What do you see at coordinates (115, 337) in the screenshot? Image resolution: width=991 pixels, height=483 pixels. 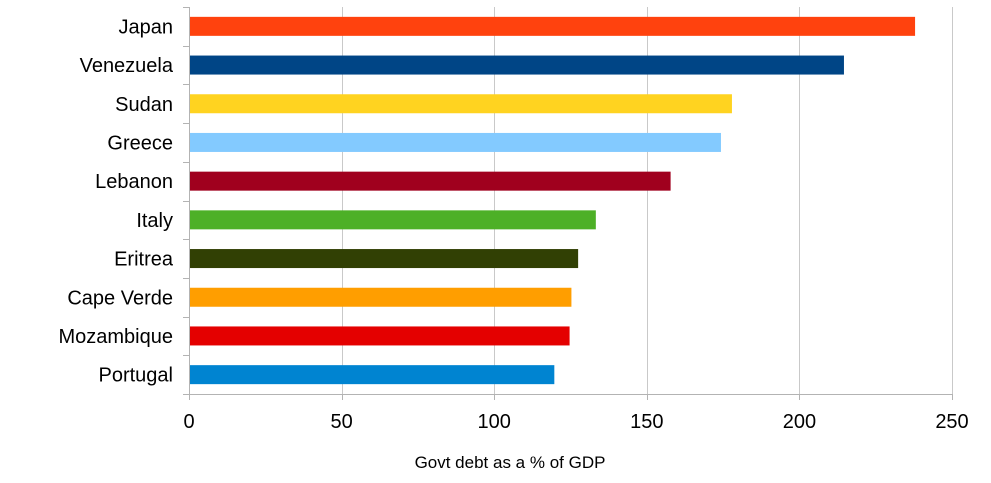 I see `category-label-mozambique: Mozambique` at bounding box center [115, 337].